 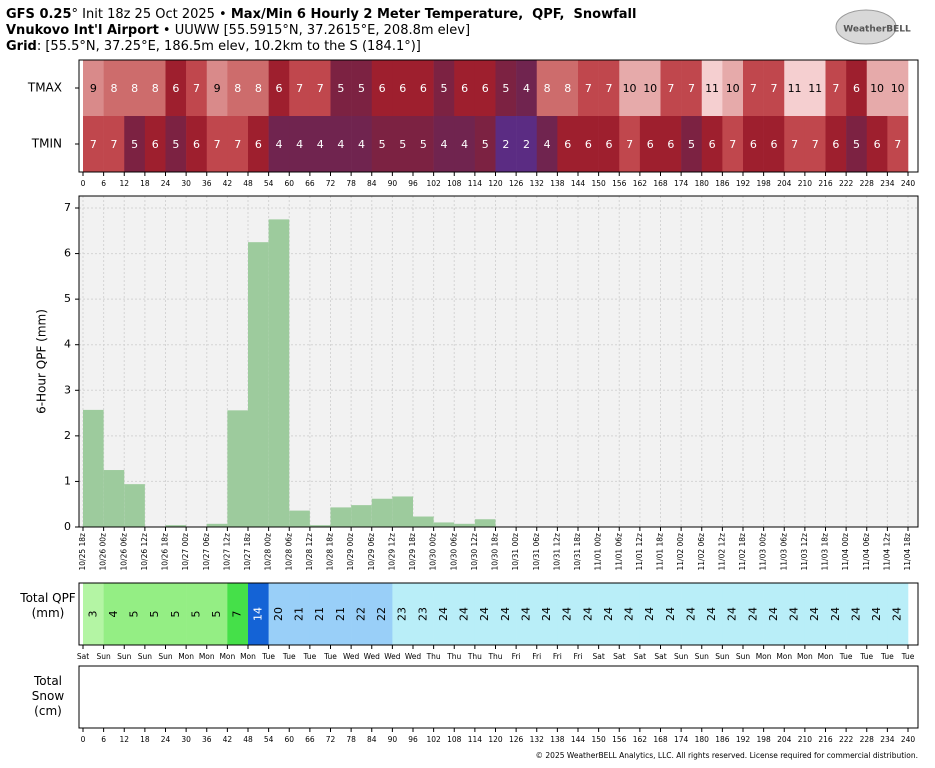 What do you see at coordinates (784, 183) in the screenshot?
I see `x-tick-label: 204` at bounding box center [784, 183].